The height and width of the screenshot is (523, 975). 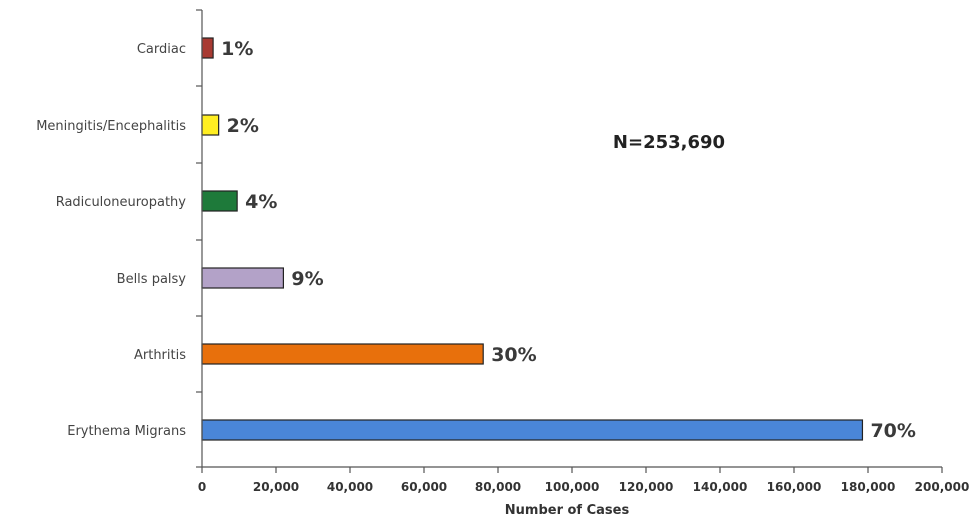 I want to click on data-label: 4%, so click(x=261, y=202).